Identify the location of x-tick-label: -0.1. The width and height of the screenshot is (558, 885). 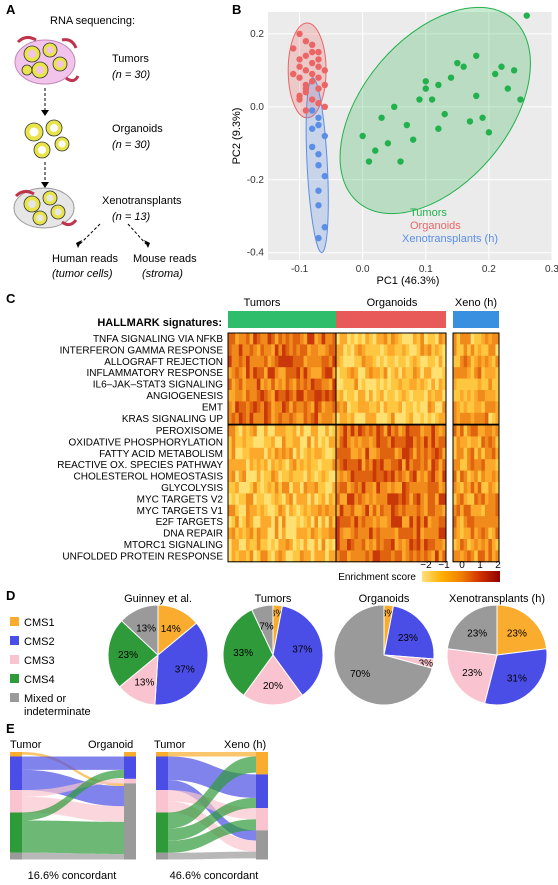
(300, 269).